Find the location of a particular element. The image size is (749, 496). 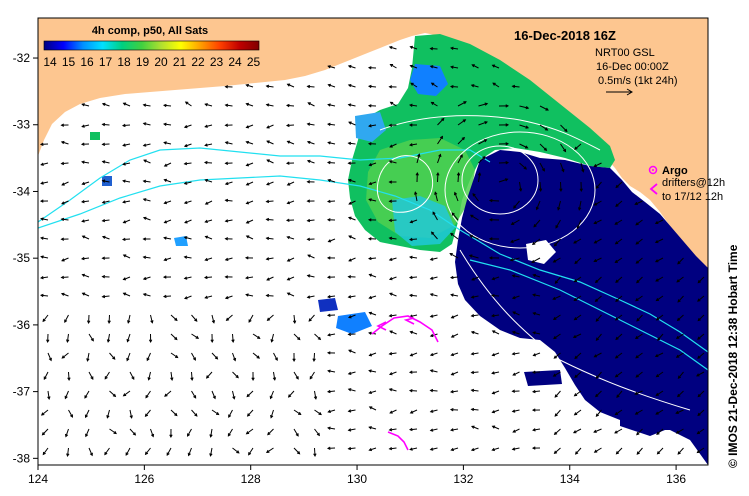

colorbar-tick-label: 19 is located at coordinates (143, 62).